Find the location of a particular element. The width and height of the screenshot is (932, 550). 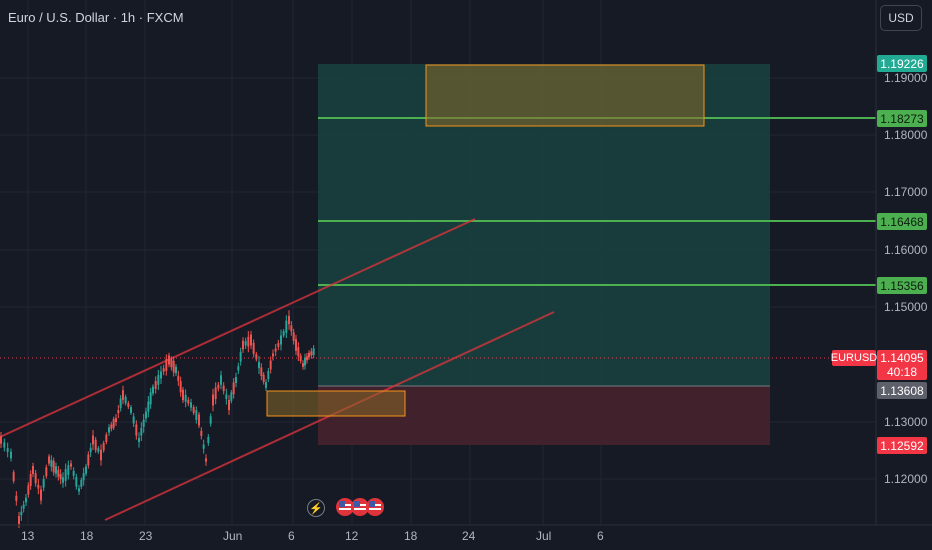

target-2-price-tag: 1.16468 is located at coordinates (902, 221).